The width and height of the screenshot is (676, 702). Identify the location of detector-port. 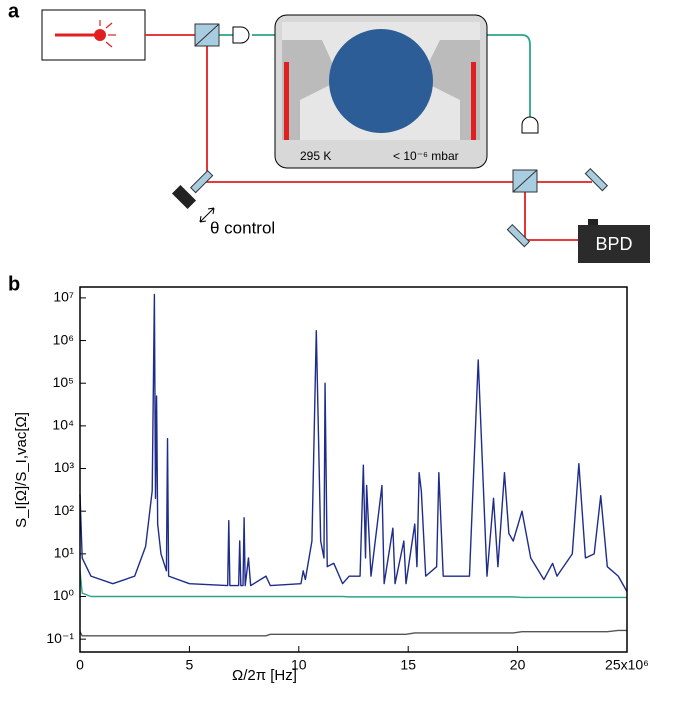
(593, 223).